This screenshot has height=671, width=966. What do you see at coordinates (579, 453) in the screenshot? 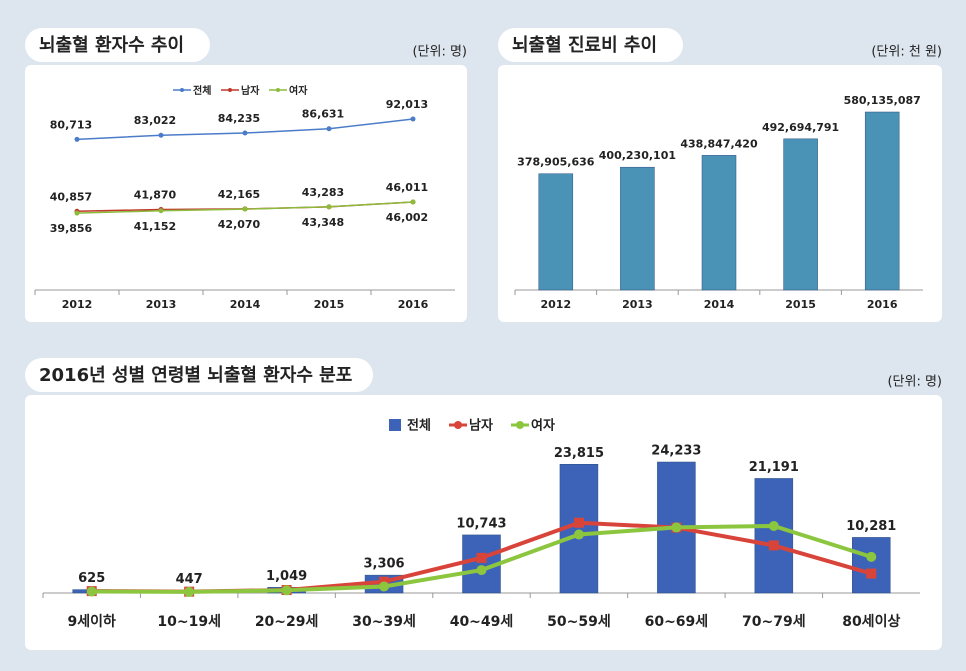
I see `value-label: 23,815` at bounding box center [579, 453].